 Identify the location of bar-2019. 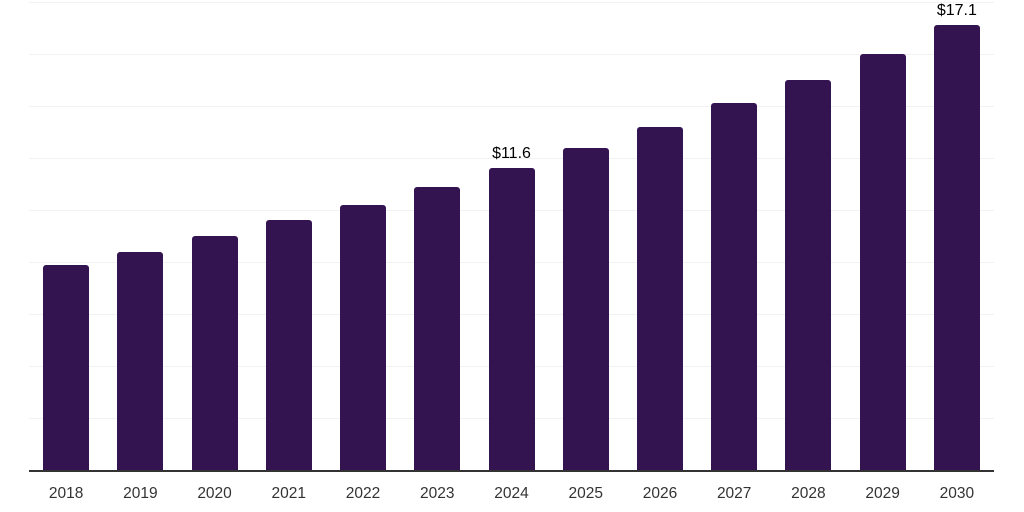
(140, 360).